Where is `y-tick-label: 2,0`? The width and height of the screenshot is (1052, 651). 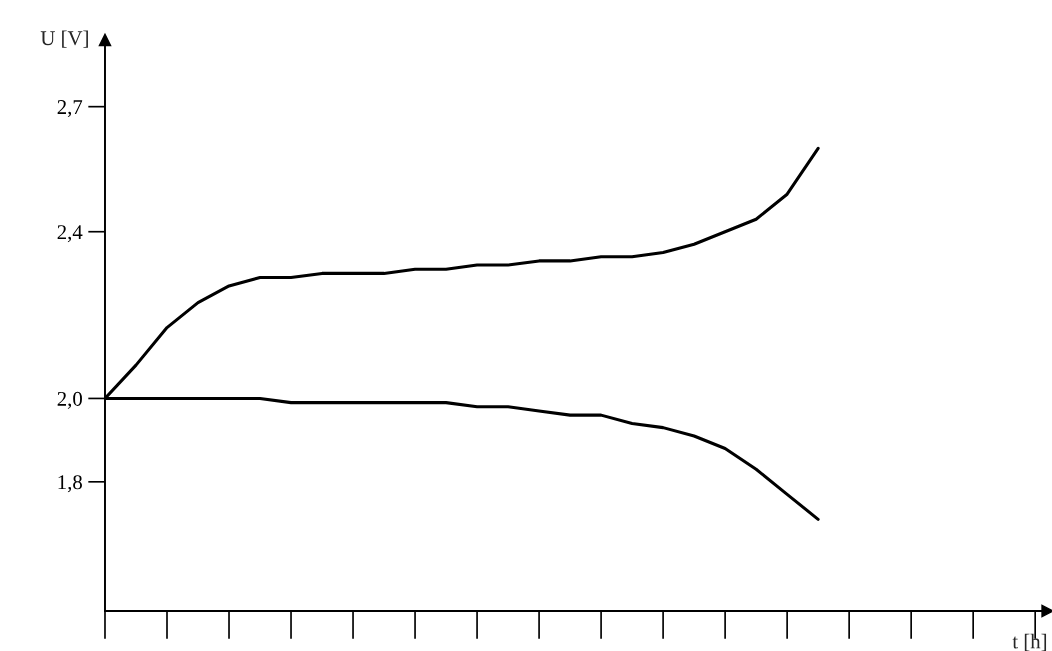
y-tick-label: 2,0 is located at coordinates (69, 400).